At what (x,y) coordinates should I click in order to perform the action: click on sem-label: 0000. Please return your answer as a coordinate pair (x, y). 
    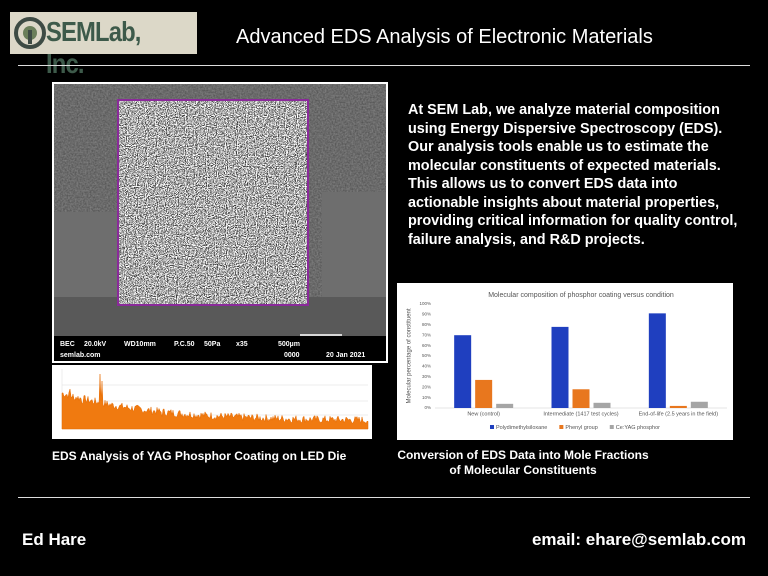
    Looking at the image, I should click on (292, 355).